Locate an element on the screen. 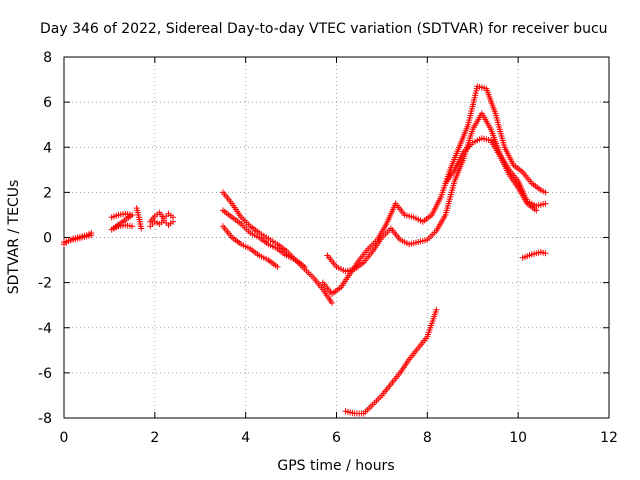  x-tick-label: 8 is located at coordinates (427, 438).